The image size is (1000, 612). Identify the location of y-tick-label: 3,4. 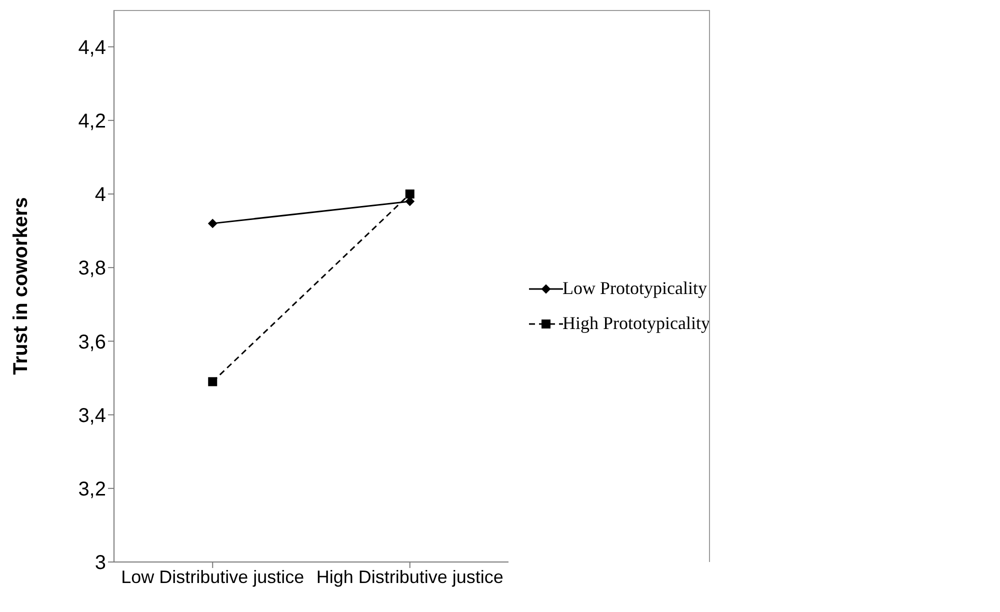
(92, 415).